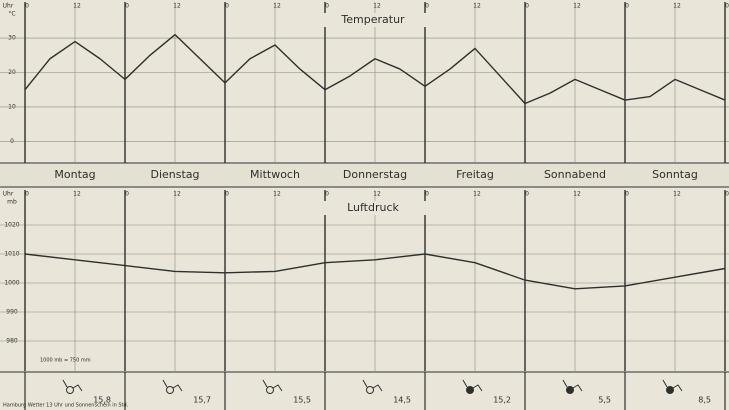 The image size is (729, 410). I want to click on sunshine-label: 15,7, so click(202, 400).